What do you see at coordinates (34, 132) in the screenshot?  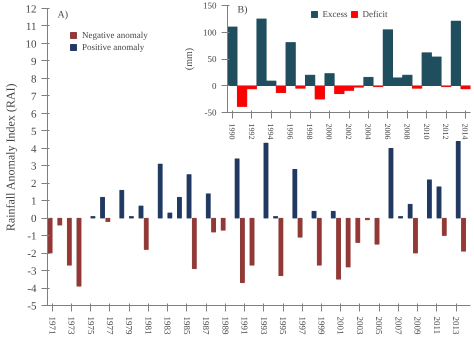 I see `y-tick-label: 5` at bounding box center [34, 132].